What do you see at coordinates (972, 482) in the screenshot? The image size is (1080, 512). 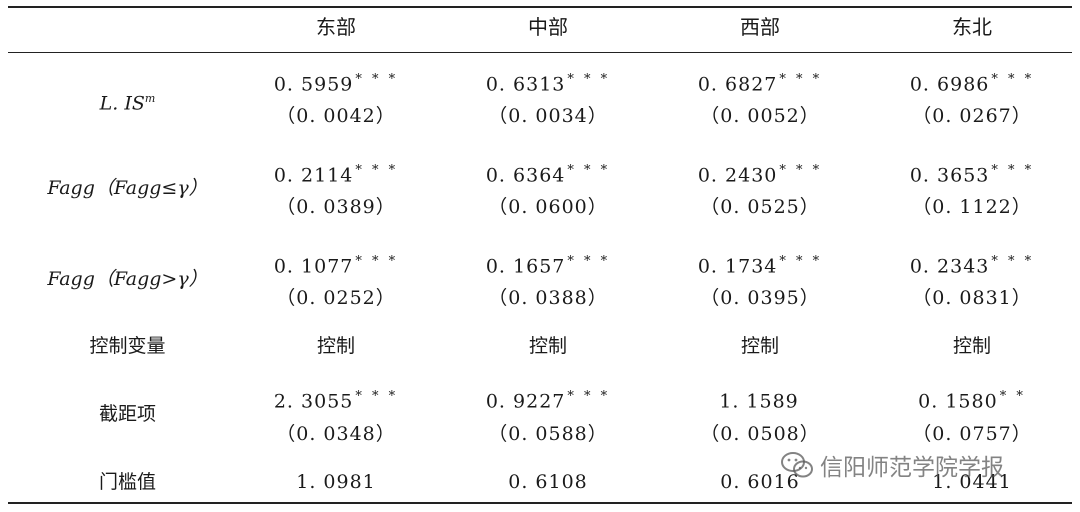 I see `threshold-cell: 1. 0441` at bounding box center [972, 482].